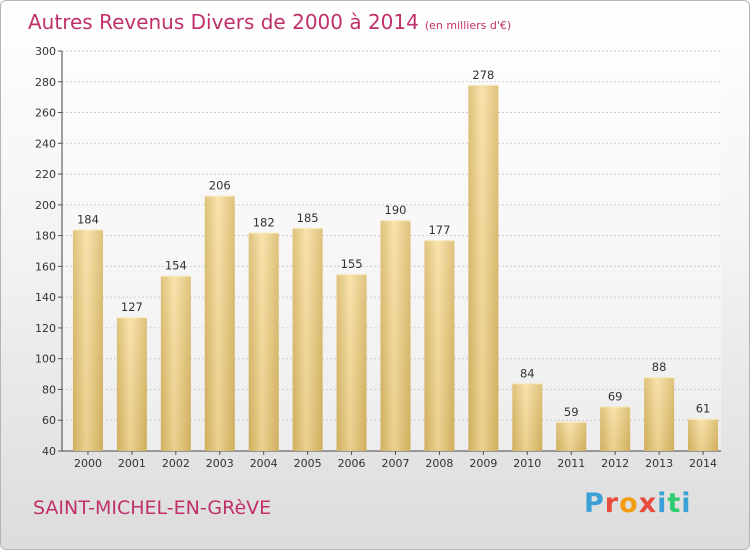  What do you see at coordinates (612, 503) in the screenshot?
I see `logo-letter: r` at bounding box center [612, 503].